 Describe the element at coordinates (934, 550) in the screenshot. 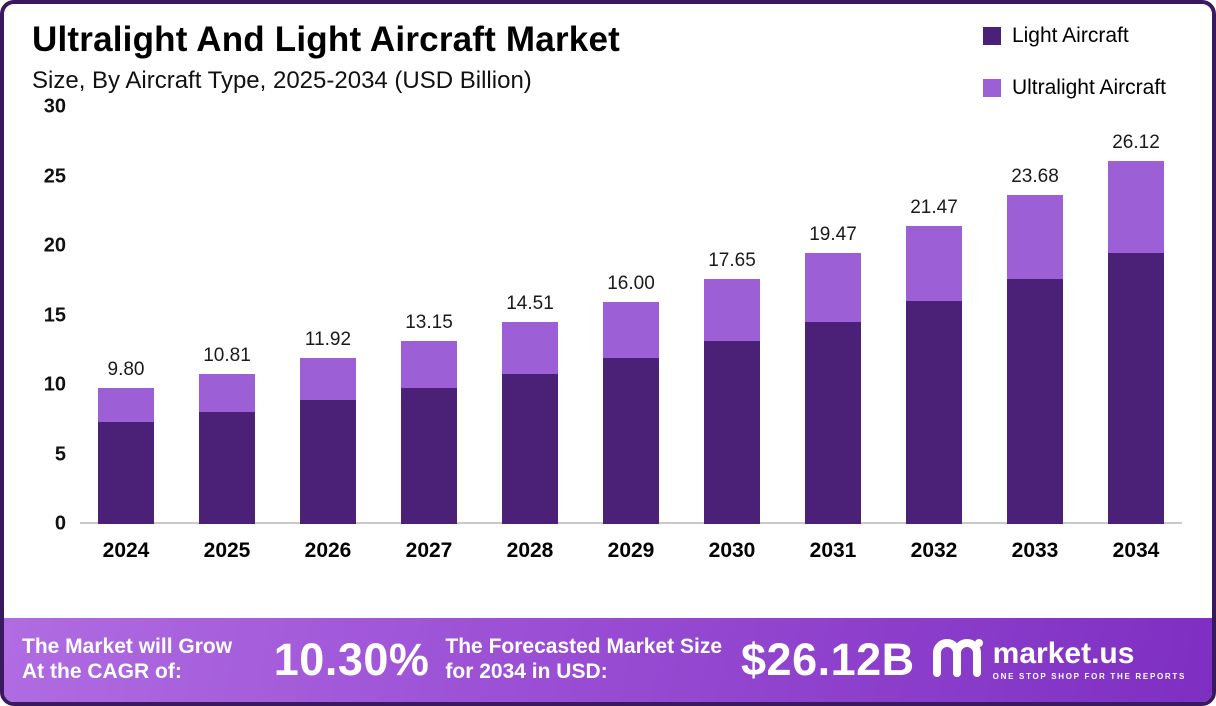

I see `x-axis-label: 2032` at that location.